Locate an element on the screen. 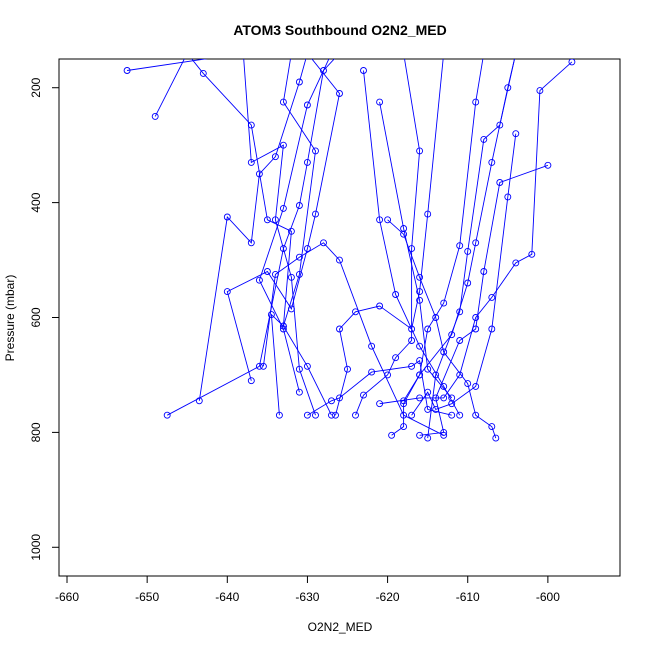  x-tick-label: -610 is located at coordinates (468, 597).